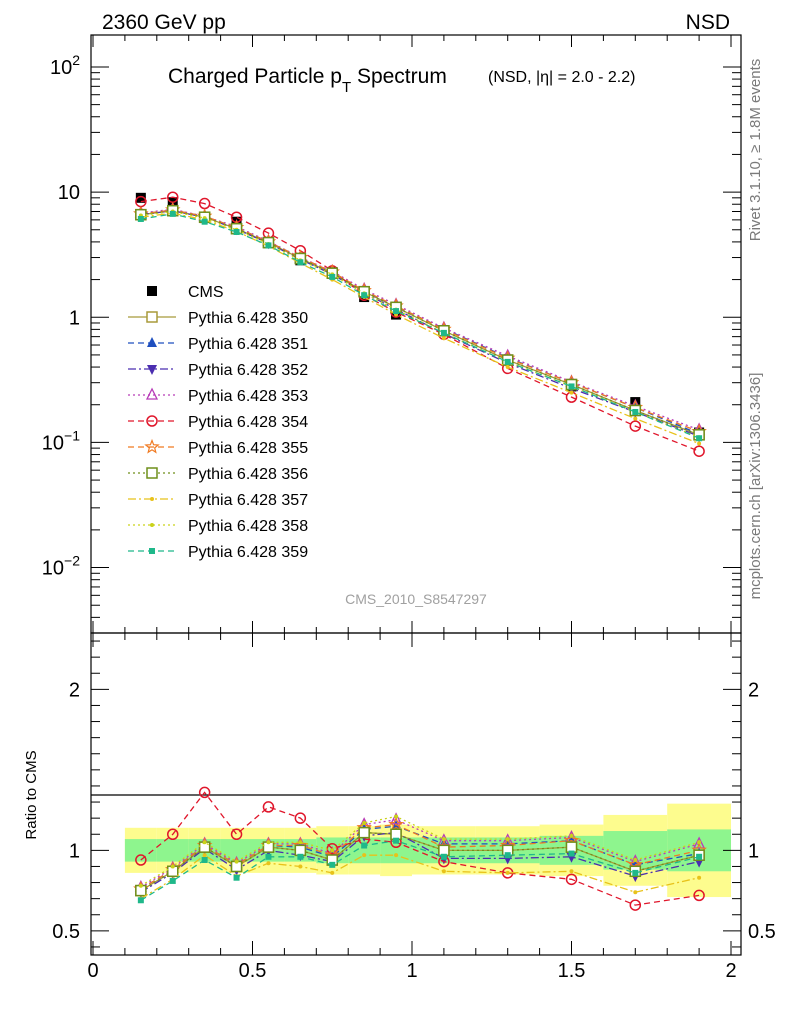 The height and width of the screenshot is (1024, 786). I want to click on main-y-tick-labels: 102 10 1 10−1 10−2, so click(61, 316).